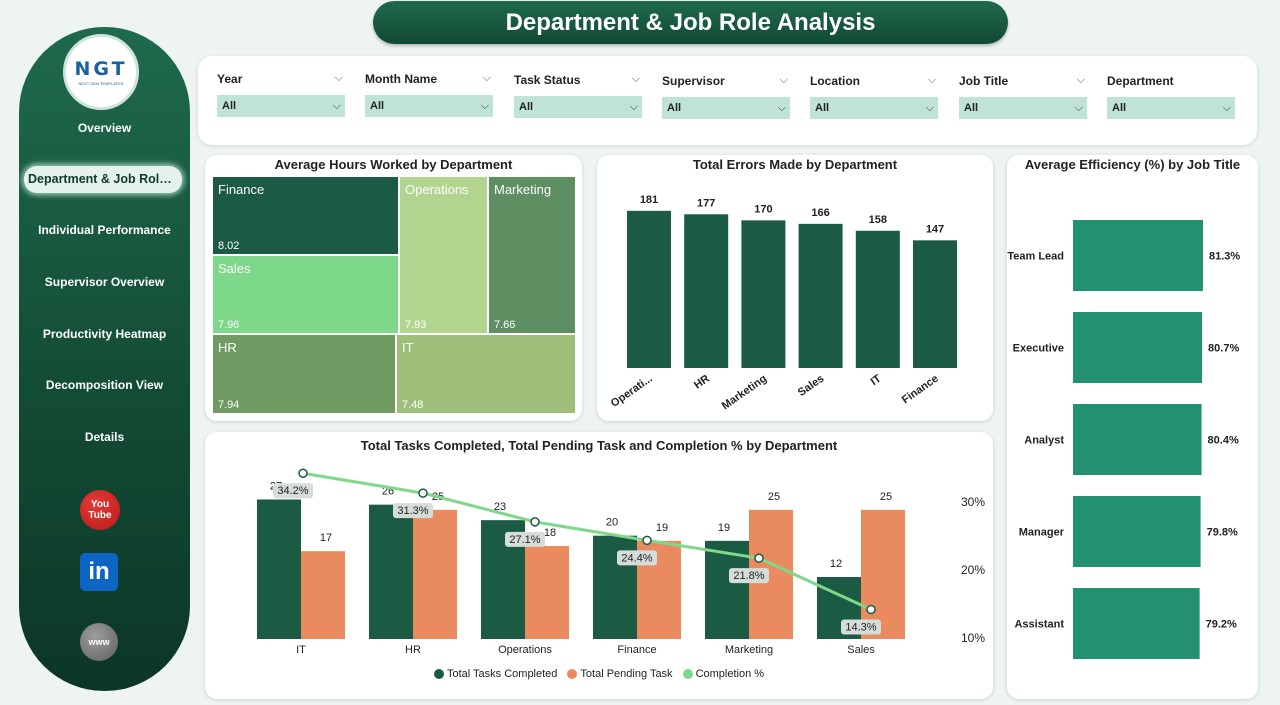 This screenshot has width=1280, height=705. I want to click on treemap-tile-it: IT 7.48, so click(486, 374).